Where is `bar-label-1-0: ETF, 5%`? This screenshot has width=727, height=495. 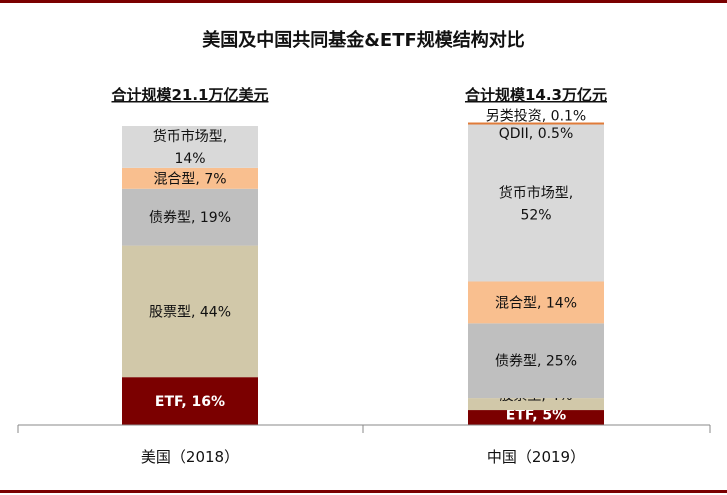 bar-label-1-0: ETF, 5% is located at coordinates (536, 416).